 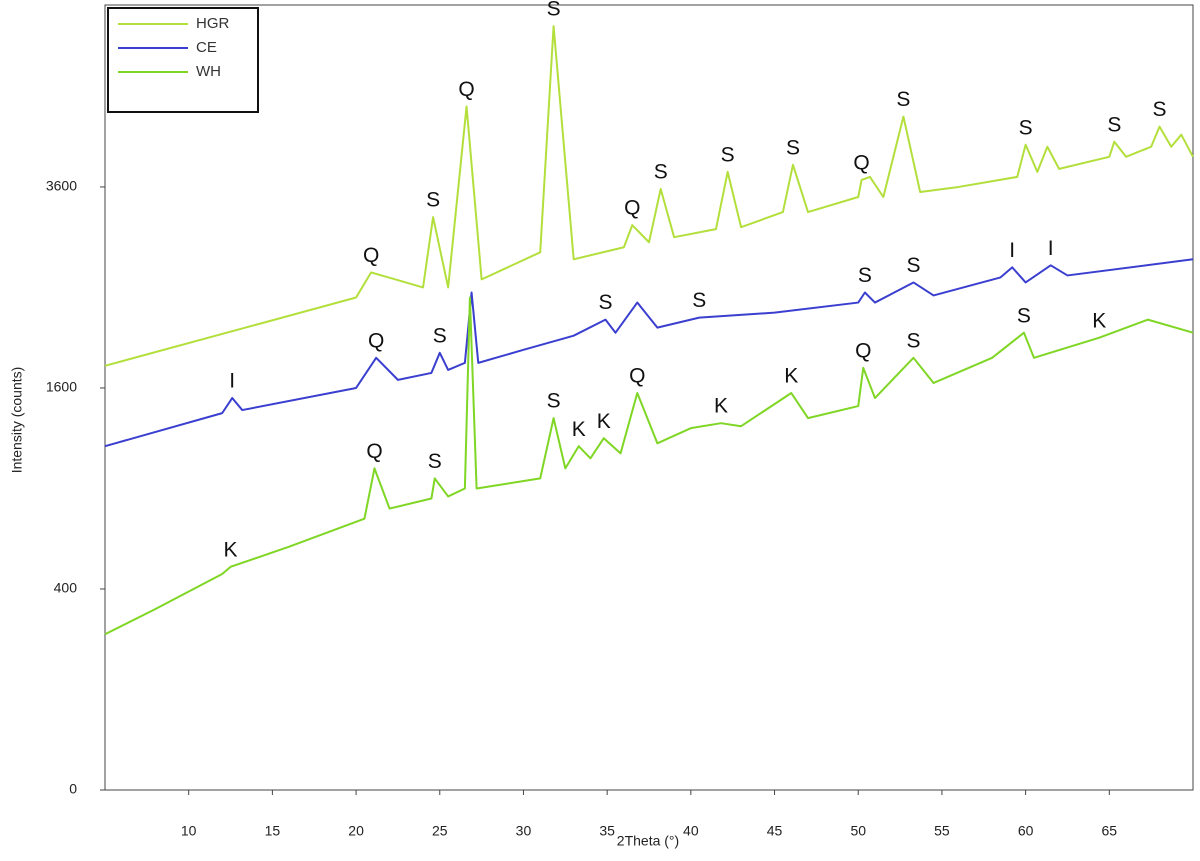 What do you see at coordinates (213, 23) in the screenshot?
I see `legend-label: HGR` at bounding box center [213, 23].